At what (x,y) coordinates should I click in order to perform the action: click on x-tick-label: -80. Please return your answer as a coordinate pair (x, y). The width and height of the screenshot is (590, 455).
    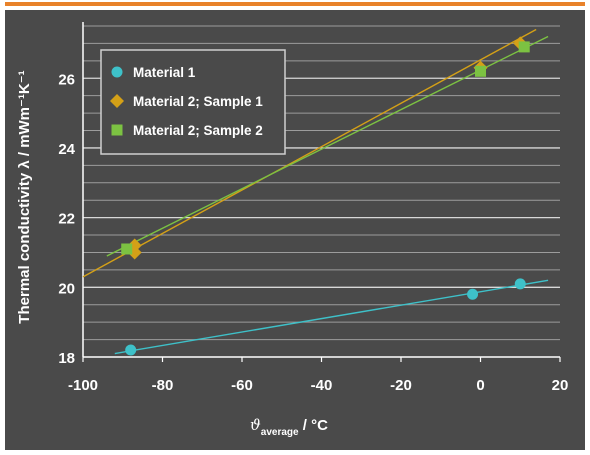
    Looking at the image, I should click on (163, 385).